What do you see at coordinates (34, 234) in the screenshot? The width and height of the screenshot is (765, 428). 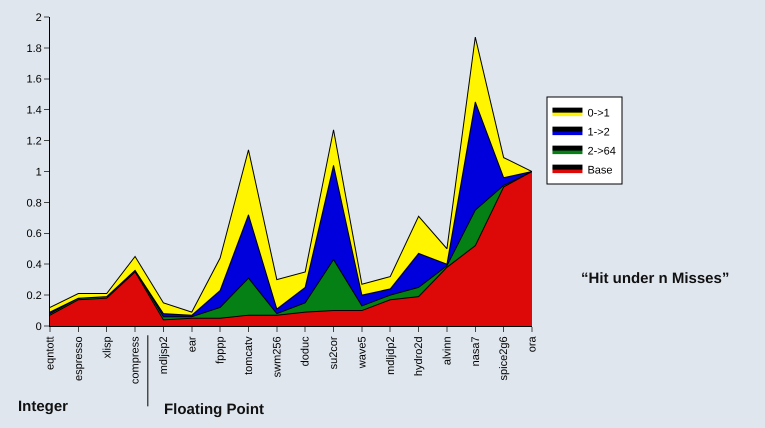 I see `y-tick-label: 0.6` at bounding box center [34, 234].